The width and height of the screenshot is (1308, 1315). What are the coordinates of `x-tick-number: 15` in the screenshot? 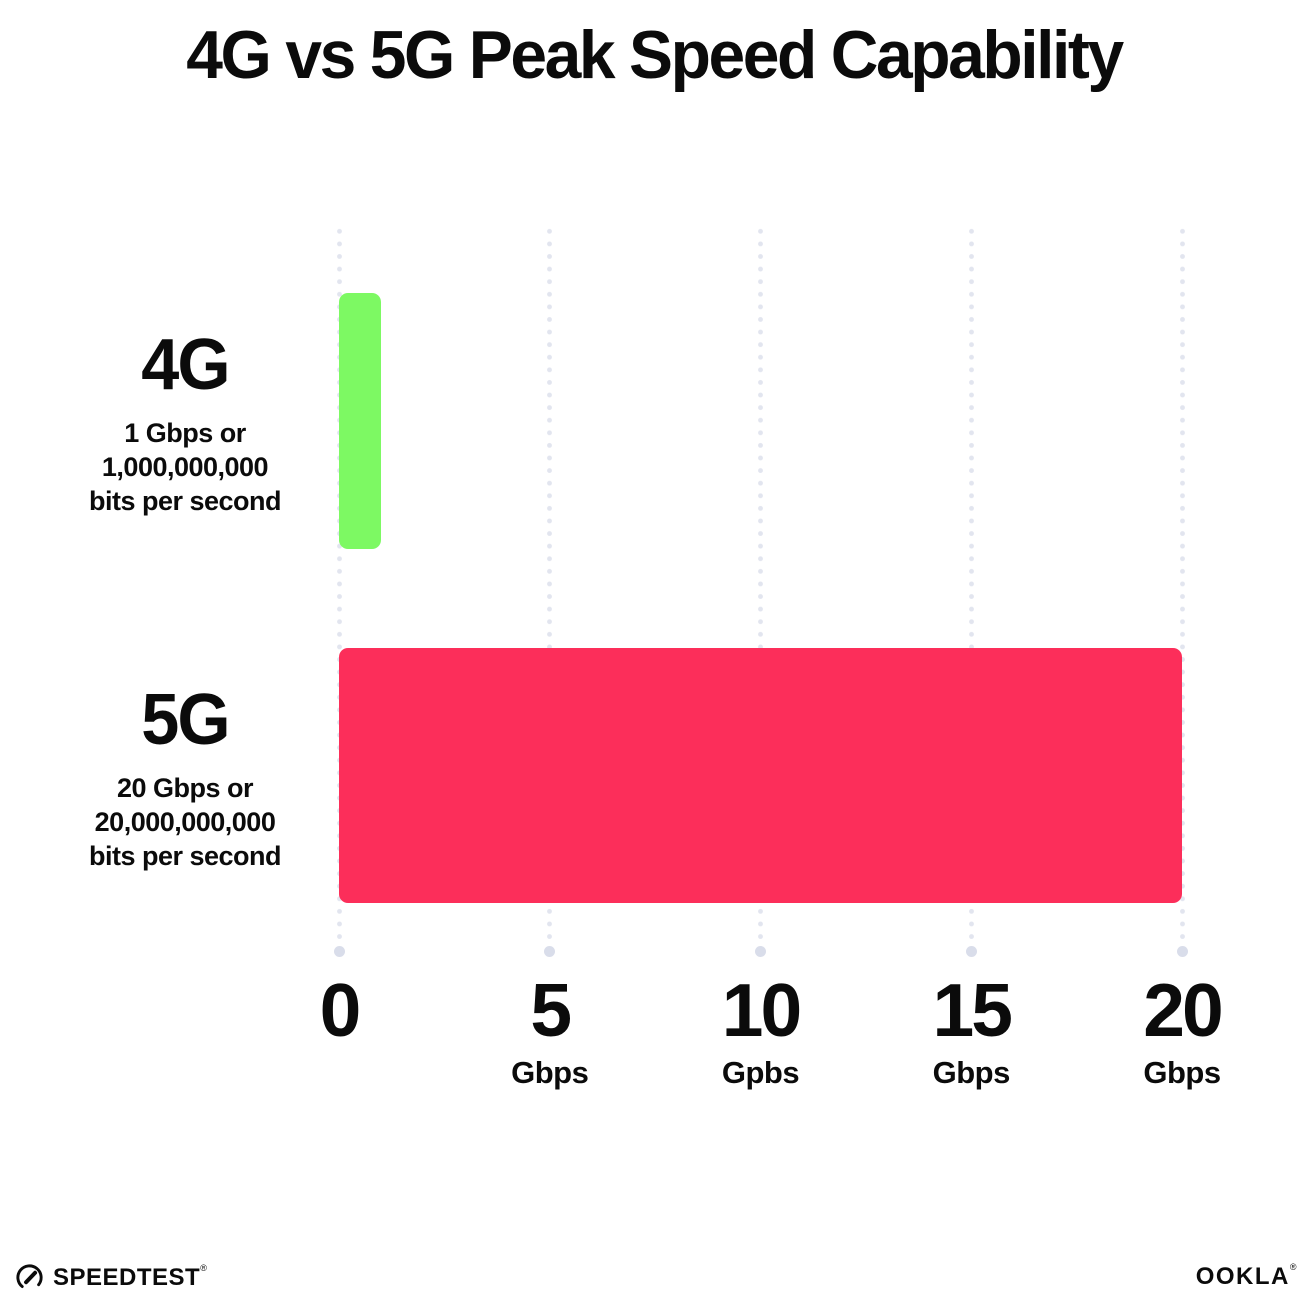 It's located at (972, 1010).